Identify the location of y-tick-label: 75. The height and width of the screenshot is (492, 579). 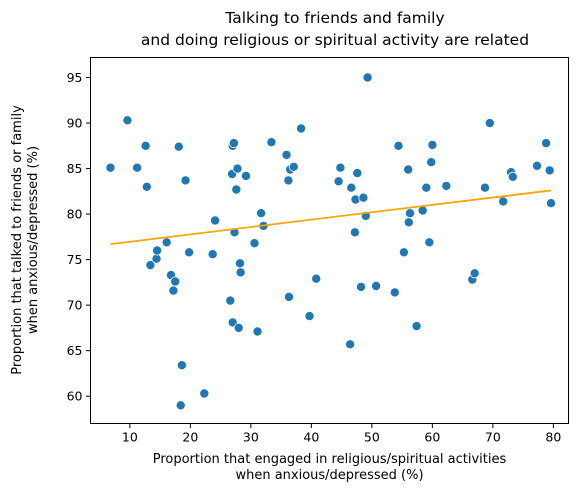
(75, 259).